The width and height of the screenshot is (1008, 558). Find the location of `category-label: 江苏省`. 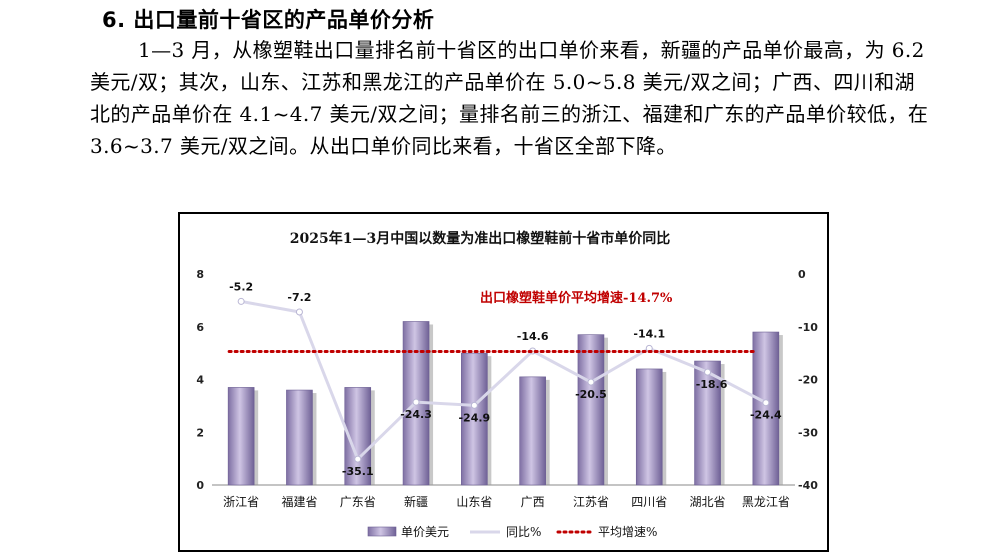

category-label: 江苏省 is located at coordinates (591, 502).